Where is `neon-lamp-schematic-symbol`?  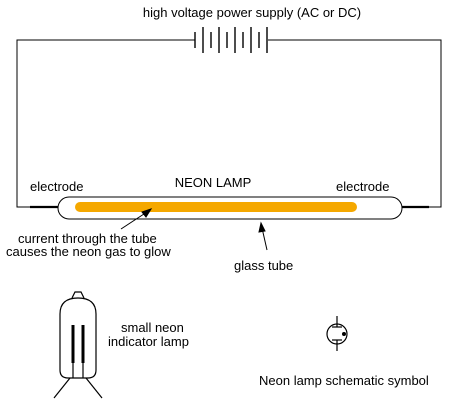 neon-lamp-schematic-symbol is located at coordinates (337, 333).